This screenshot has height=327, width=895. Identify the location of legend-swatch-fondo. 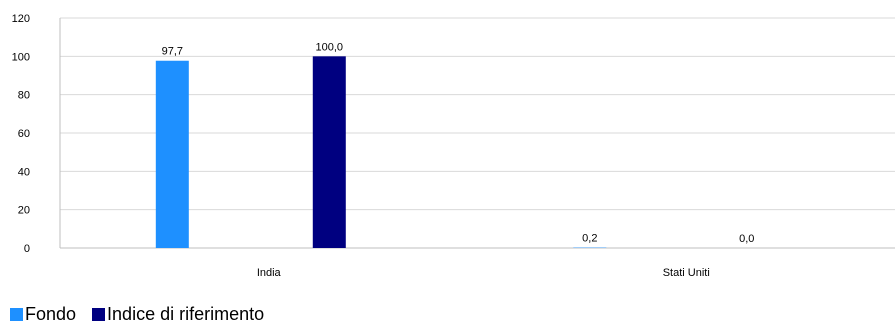
(16, 314).